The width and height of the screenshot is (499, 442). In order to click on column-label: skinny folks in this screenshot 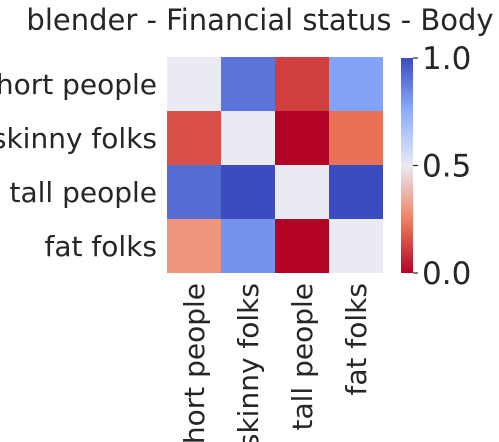, I will do `click(248, 362)`.